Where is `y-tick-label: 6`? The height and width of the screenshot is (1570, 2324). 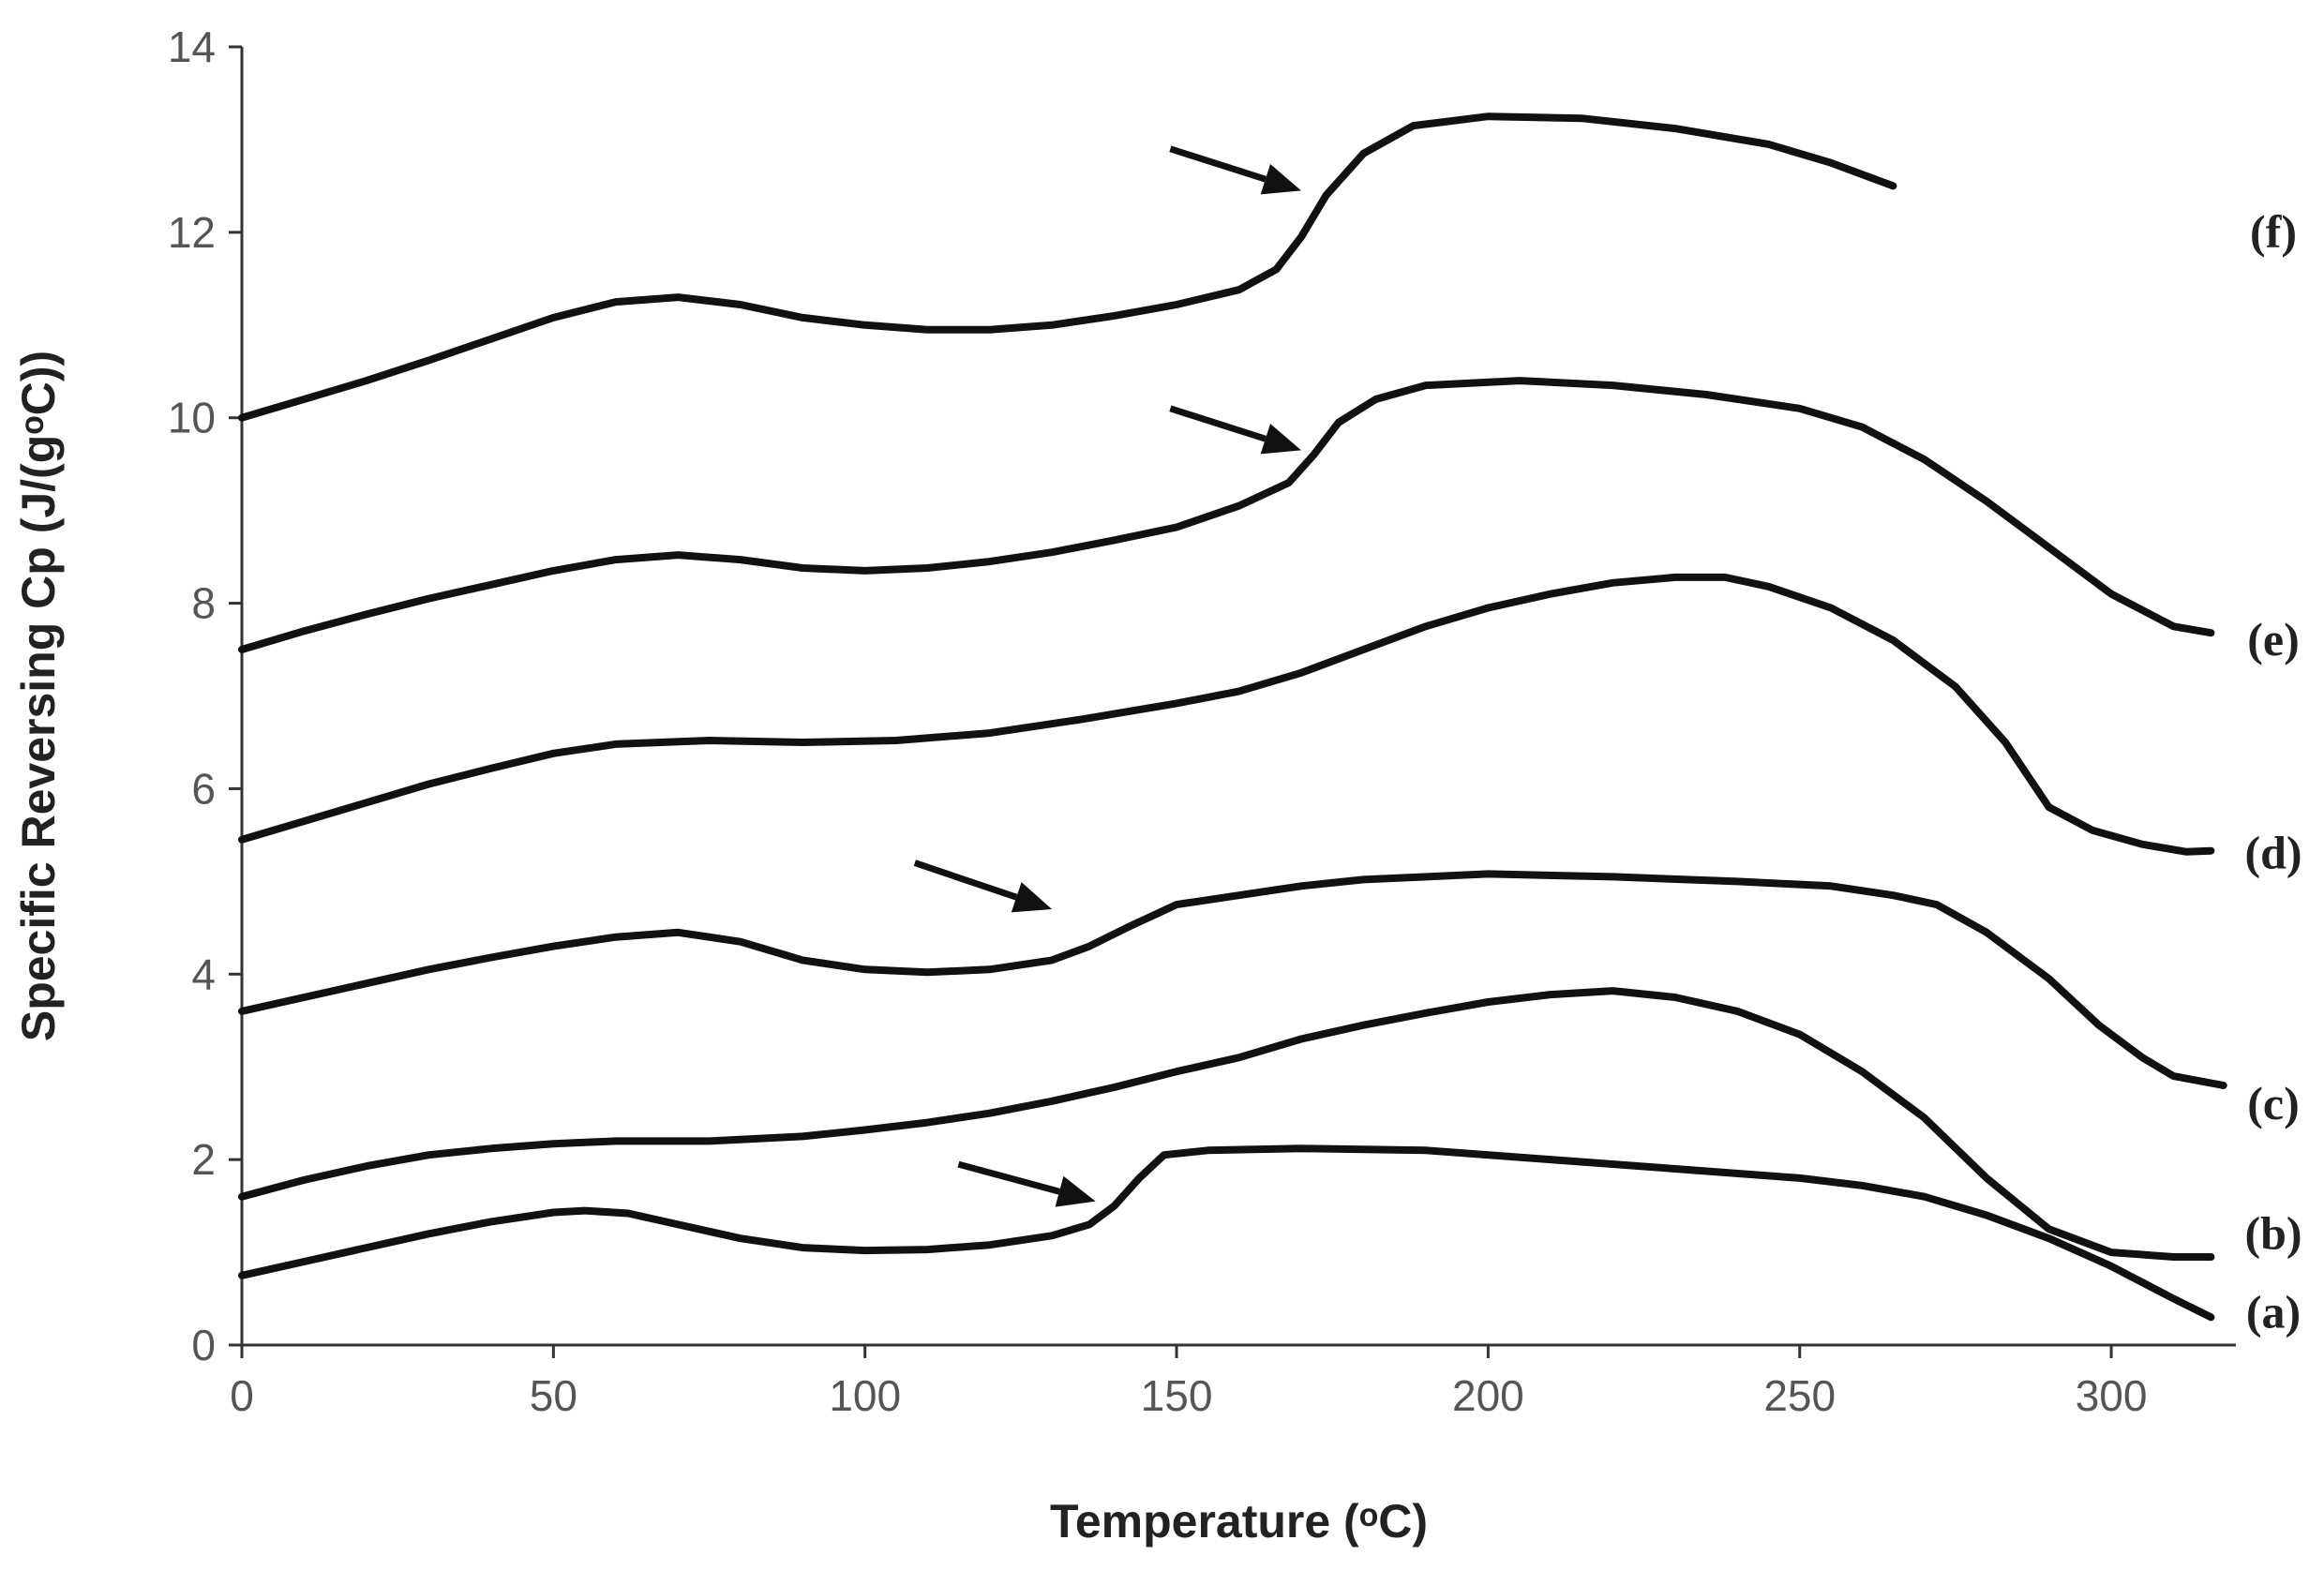
y-tick-label: 6 is located at coordinates (204, 789).